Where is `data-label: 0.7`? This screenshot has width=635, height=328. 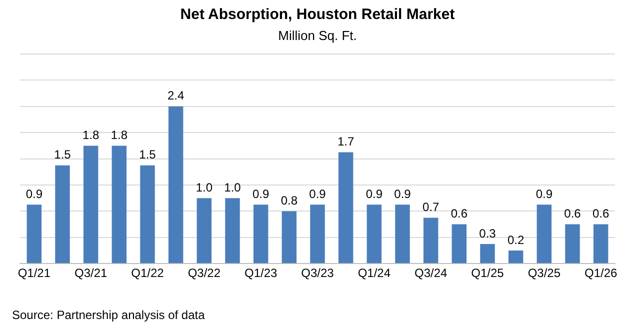
data-label: 0.7 is located at coordinates (431, 207).